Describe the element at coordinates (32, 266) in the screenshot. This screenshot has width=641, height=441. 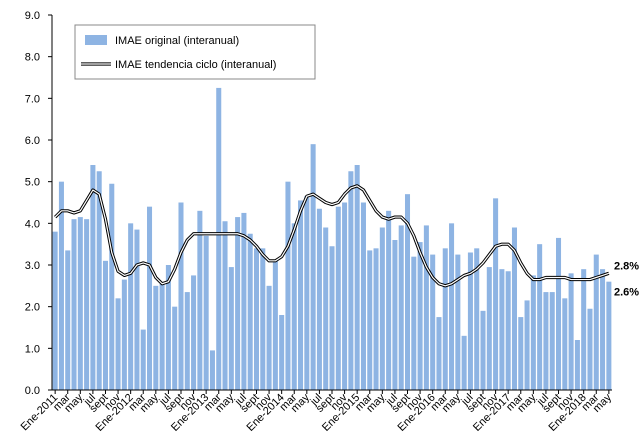
I see `y-tick-label: 3.0` at that location.